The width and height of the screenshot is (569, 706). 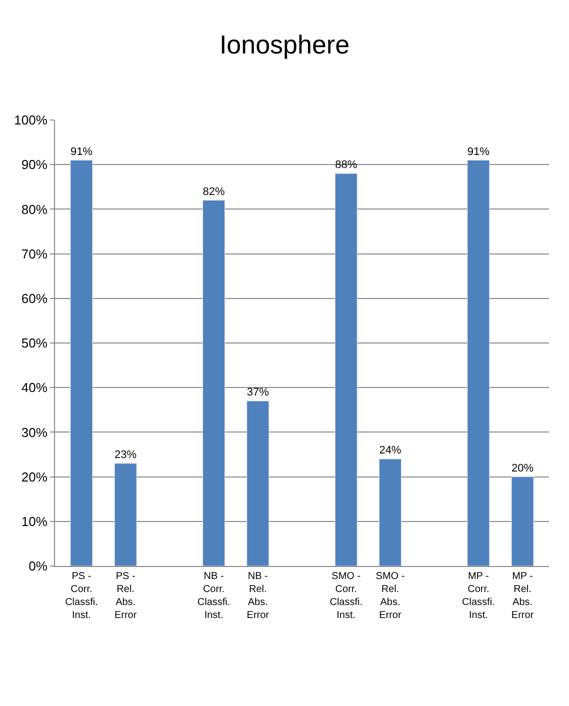 What do you see at coordinates (390, 596) in the screenshot?
I see `x-tick-label: SMO - Rel. Abs. Error` at bounding box center [390, 596].